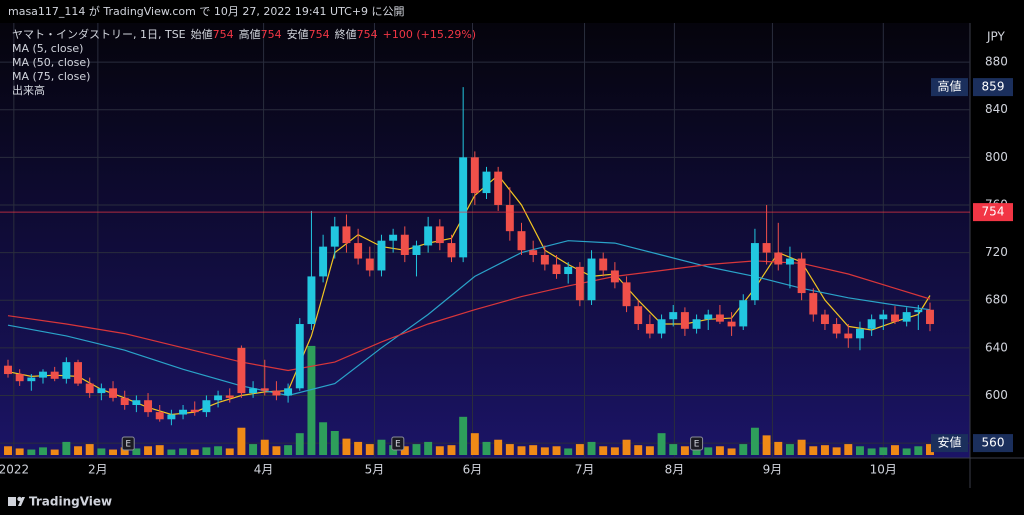 The width and height of the screenshot is (1024, 515). I want to click on x-tick-label: 6月, so click(473, 470).